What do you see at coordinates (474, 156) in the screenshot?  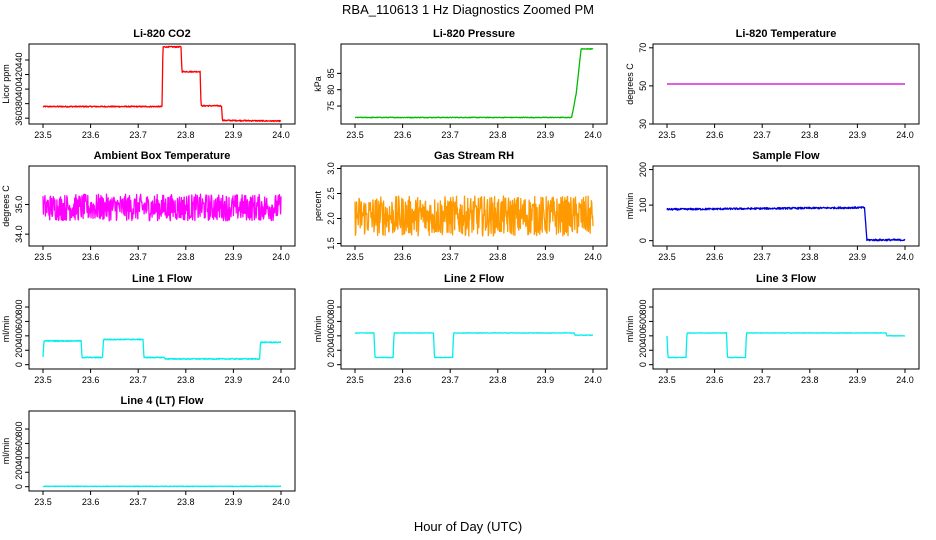 I see `panel-title: Gas Stream RH` at bounding box center [474, 156].